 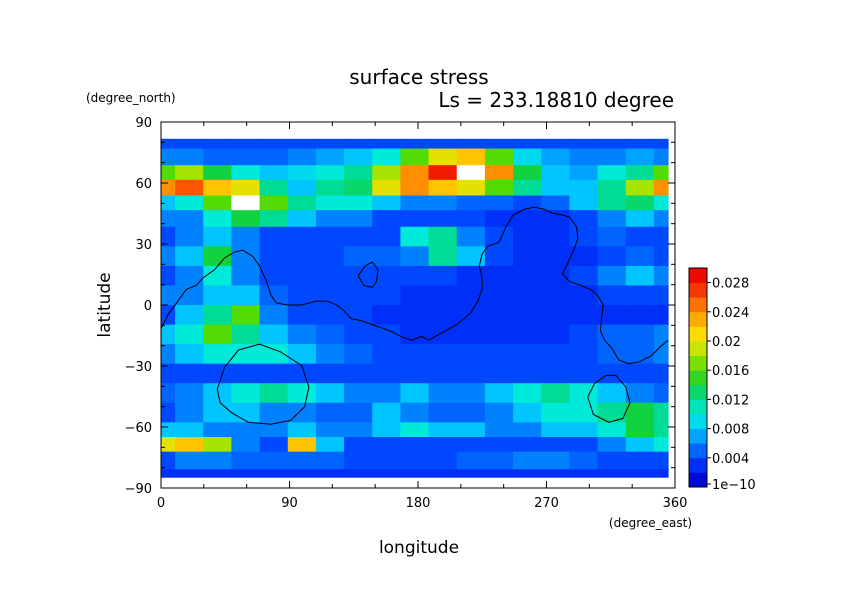 What do you see at coordinates (726, 342) in the screenshot?
I see `colorbar-label: 0.02` at bounding box center [726, 342].